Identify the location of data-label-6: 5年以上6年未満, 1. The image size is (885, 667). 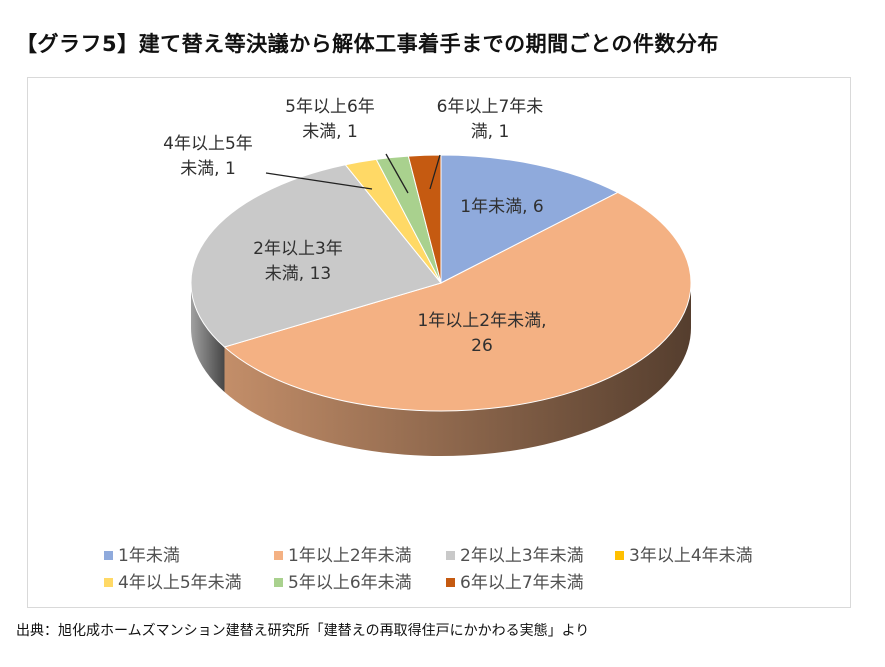
(330, 119).